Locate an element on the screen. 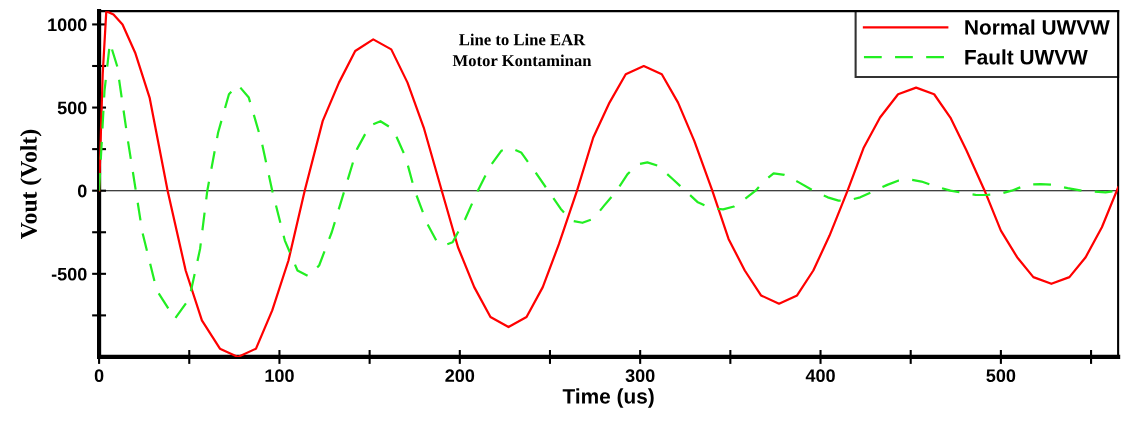  y-tick-label: 500 is located at coordinates (72, 108).